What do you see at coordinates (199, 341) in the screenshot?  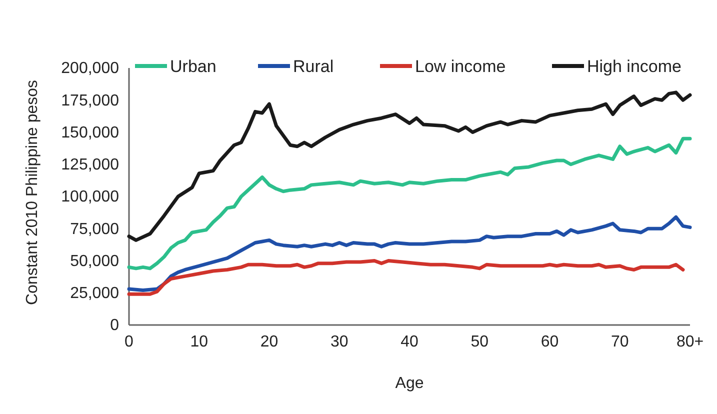 I see `x-tick-label: 10` at bounding box center [199, 341].